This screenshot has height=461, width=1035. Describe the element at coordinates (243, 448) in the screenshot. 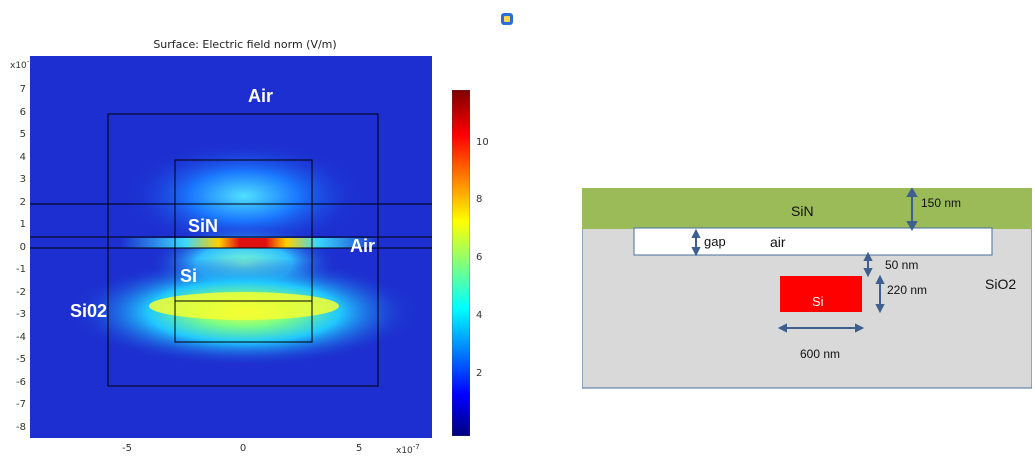

I see `x-tick: 0` at that location.